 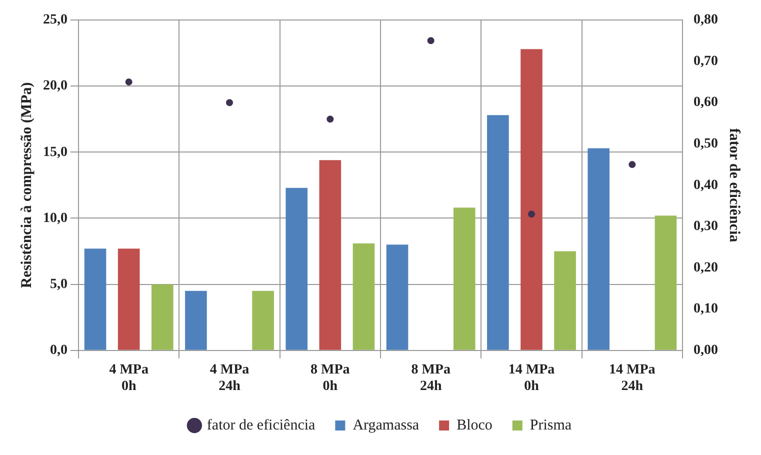 I want to click on legend-label: Bloco, so click(x=474, y=425).